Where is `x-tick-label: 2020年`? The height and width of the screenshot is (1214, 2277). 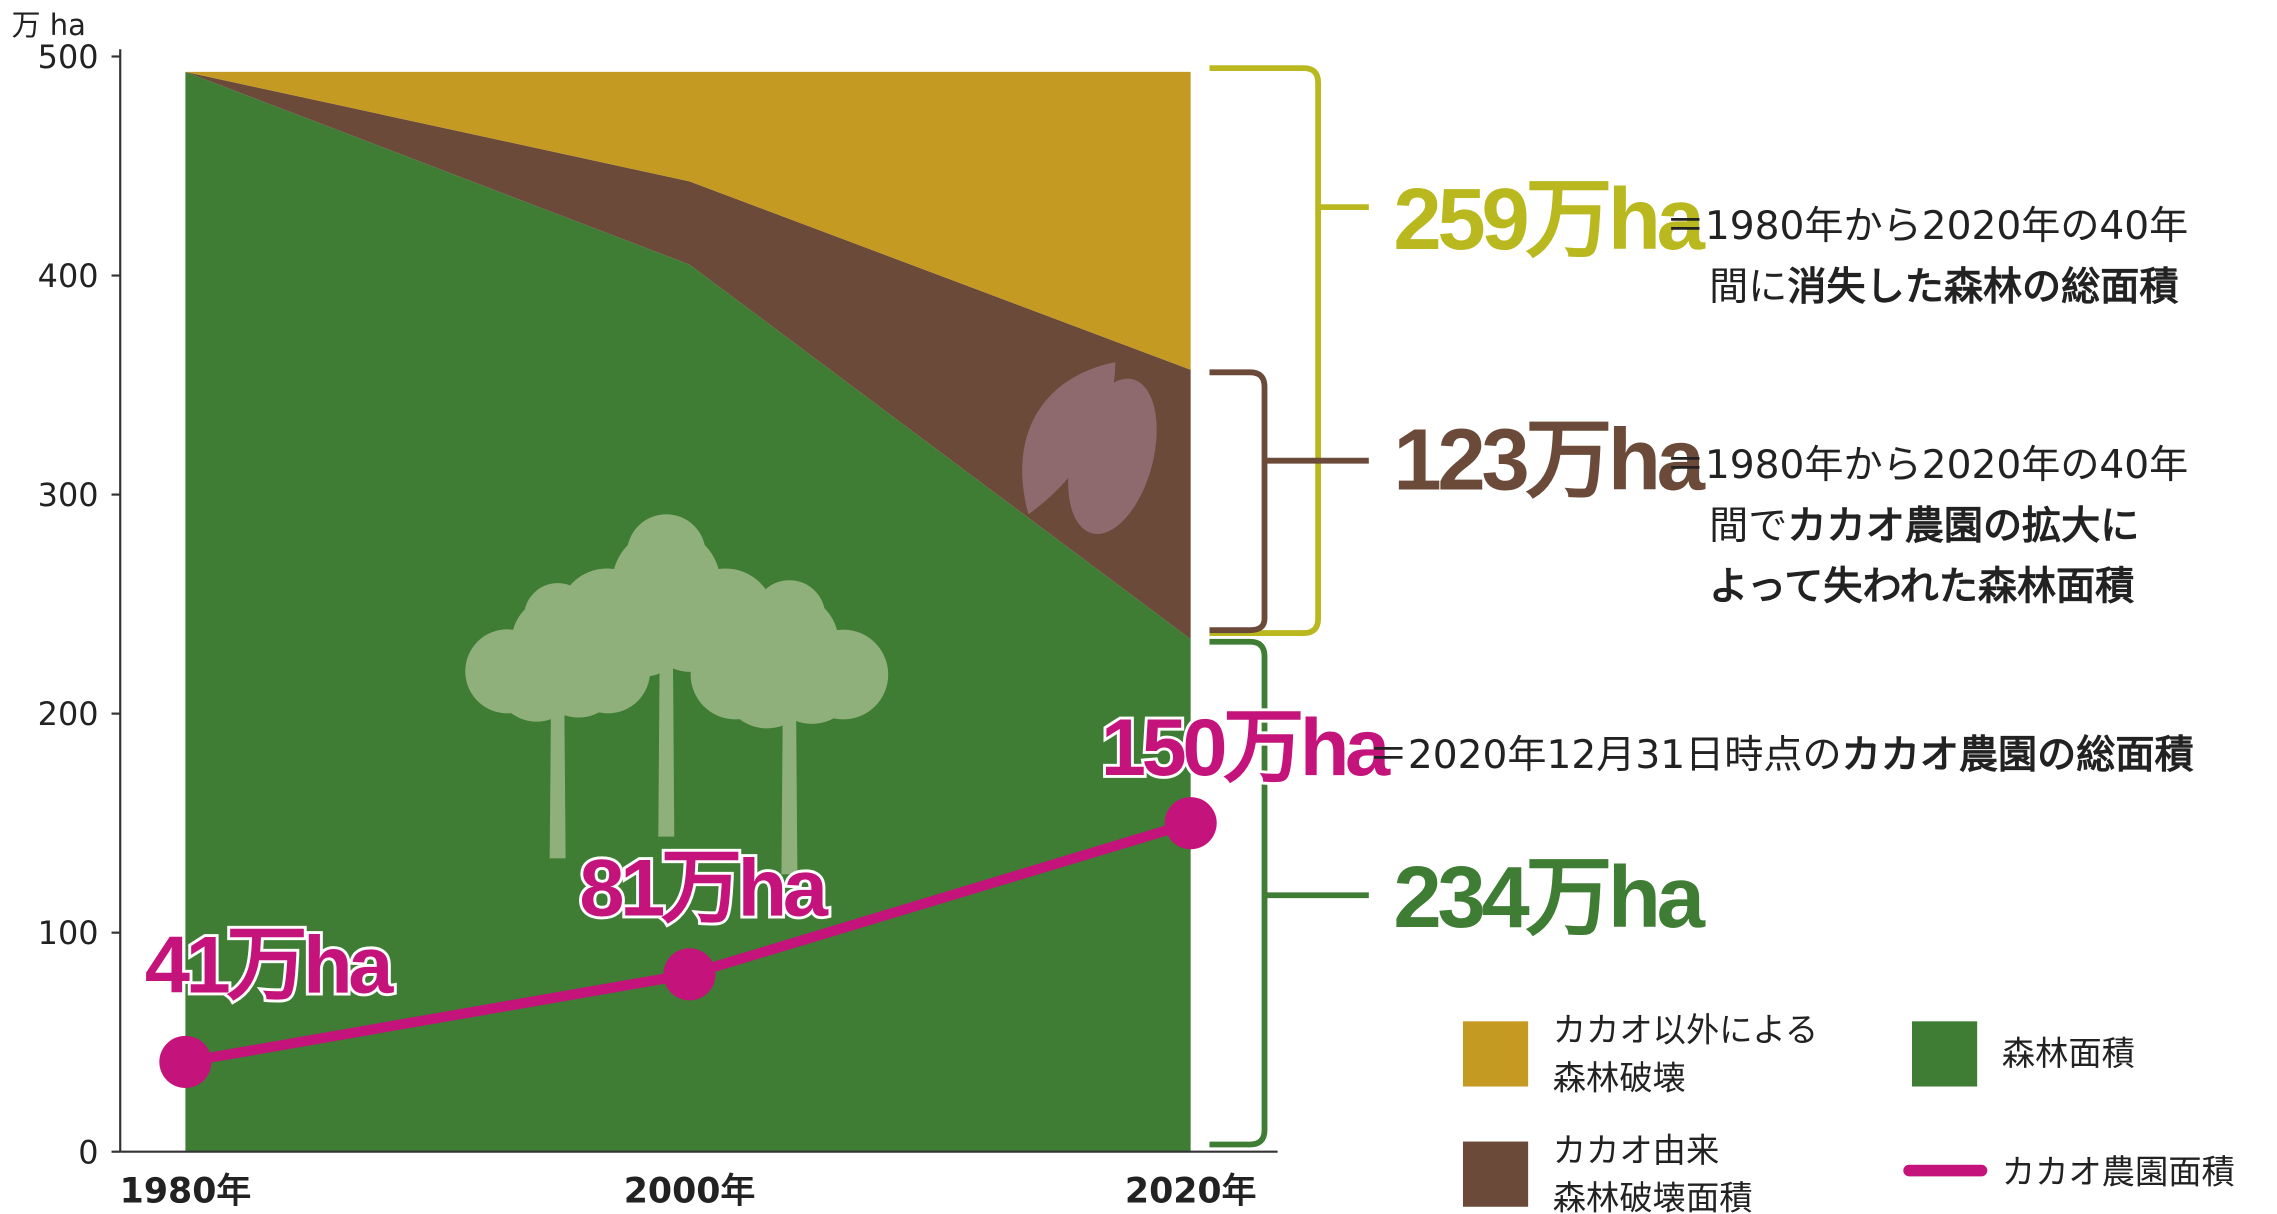 x-tick-label: 2020年 is located at coordinates (1190, 1191).